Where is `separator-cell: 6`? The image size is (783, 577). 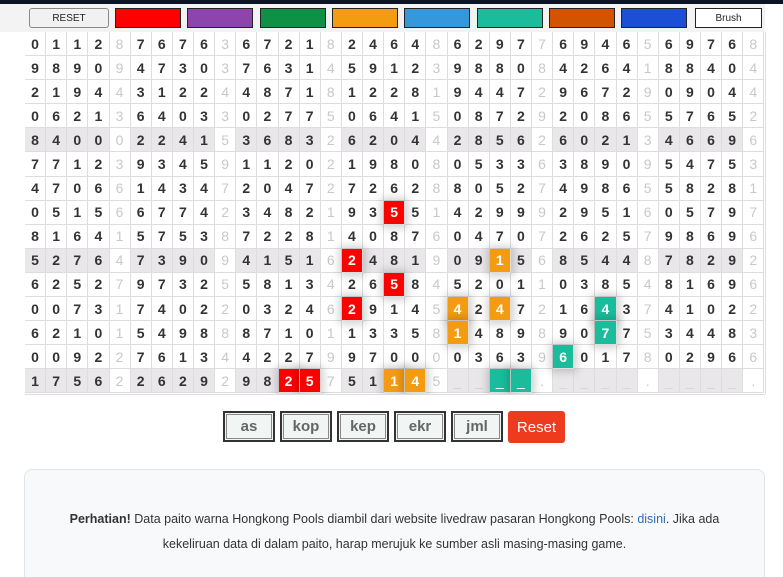 separator-cell: 6 is located at coordinates (120, 188).